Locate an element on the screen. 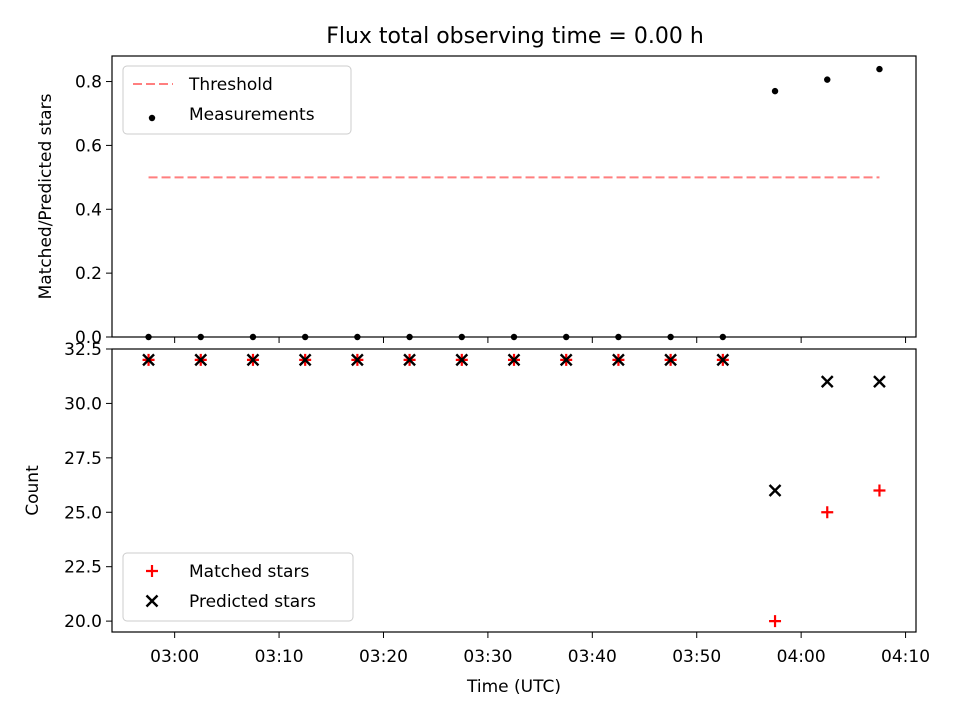 The height and width of the screenshot is (720, 960). y-tick-label: 0.8 is located at coordinates (88, 83).